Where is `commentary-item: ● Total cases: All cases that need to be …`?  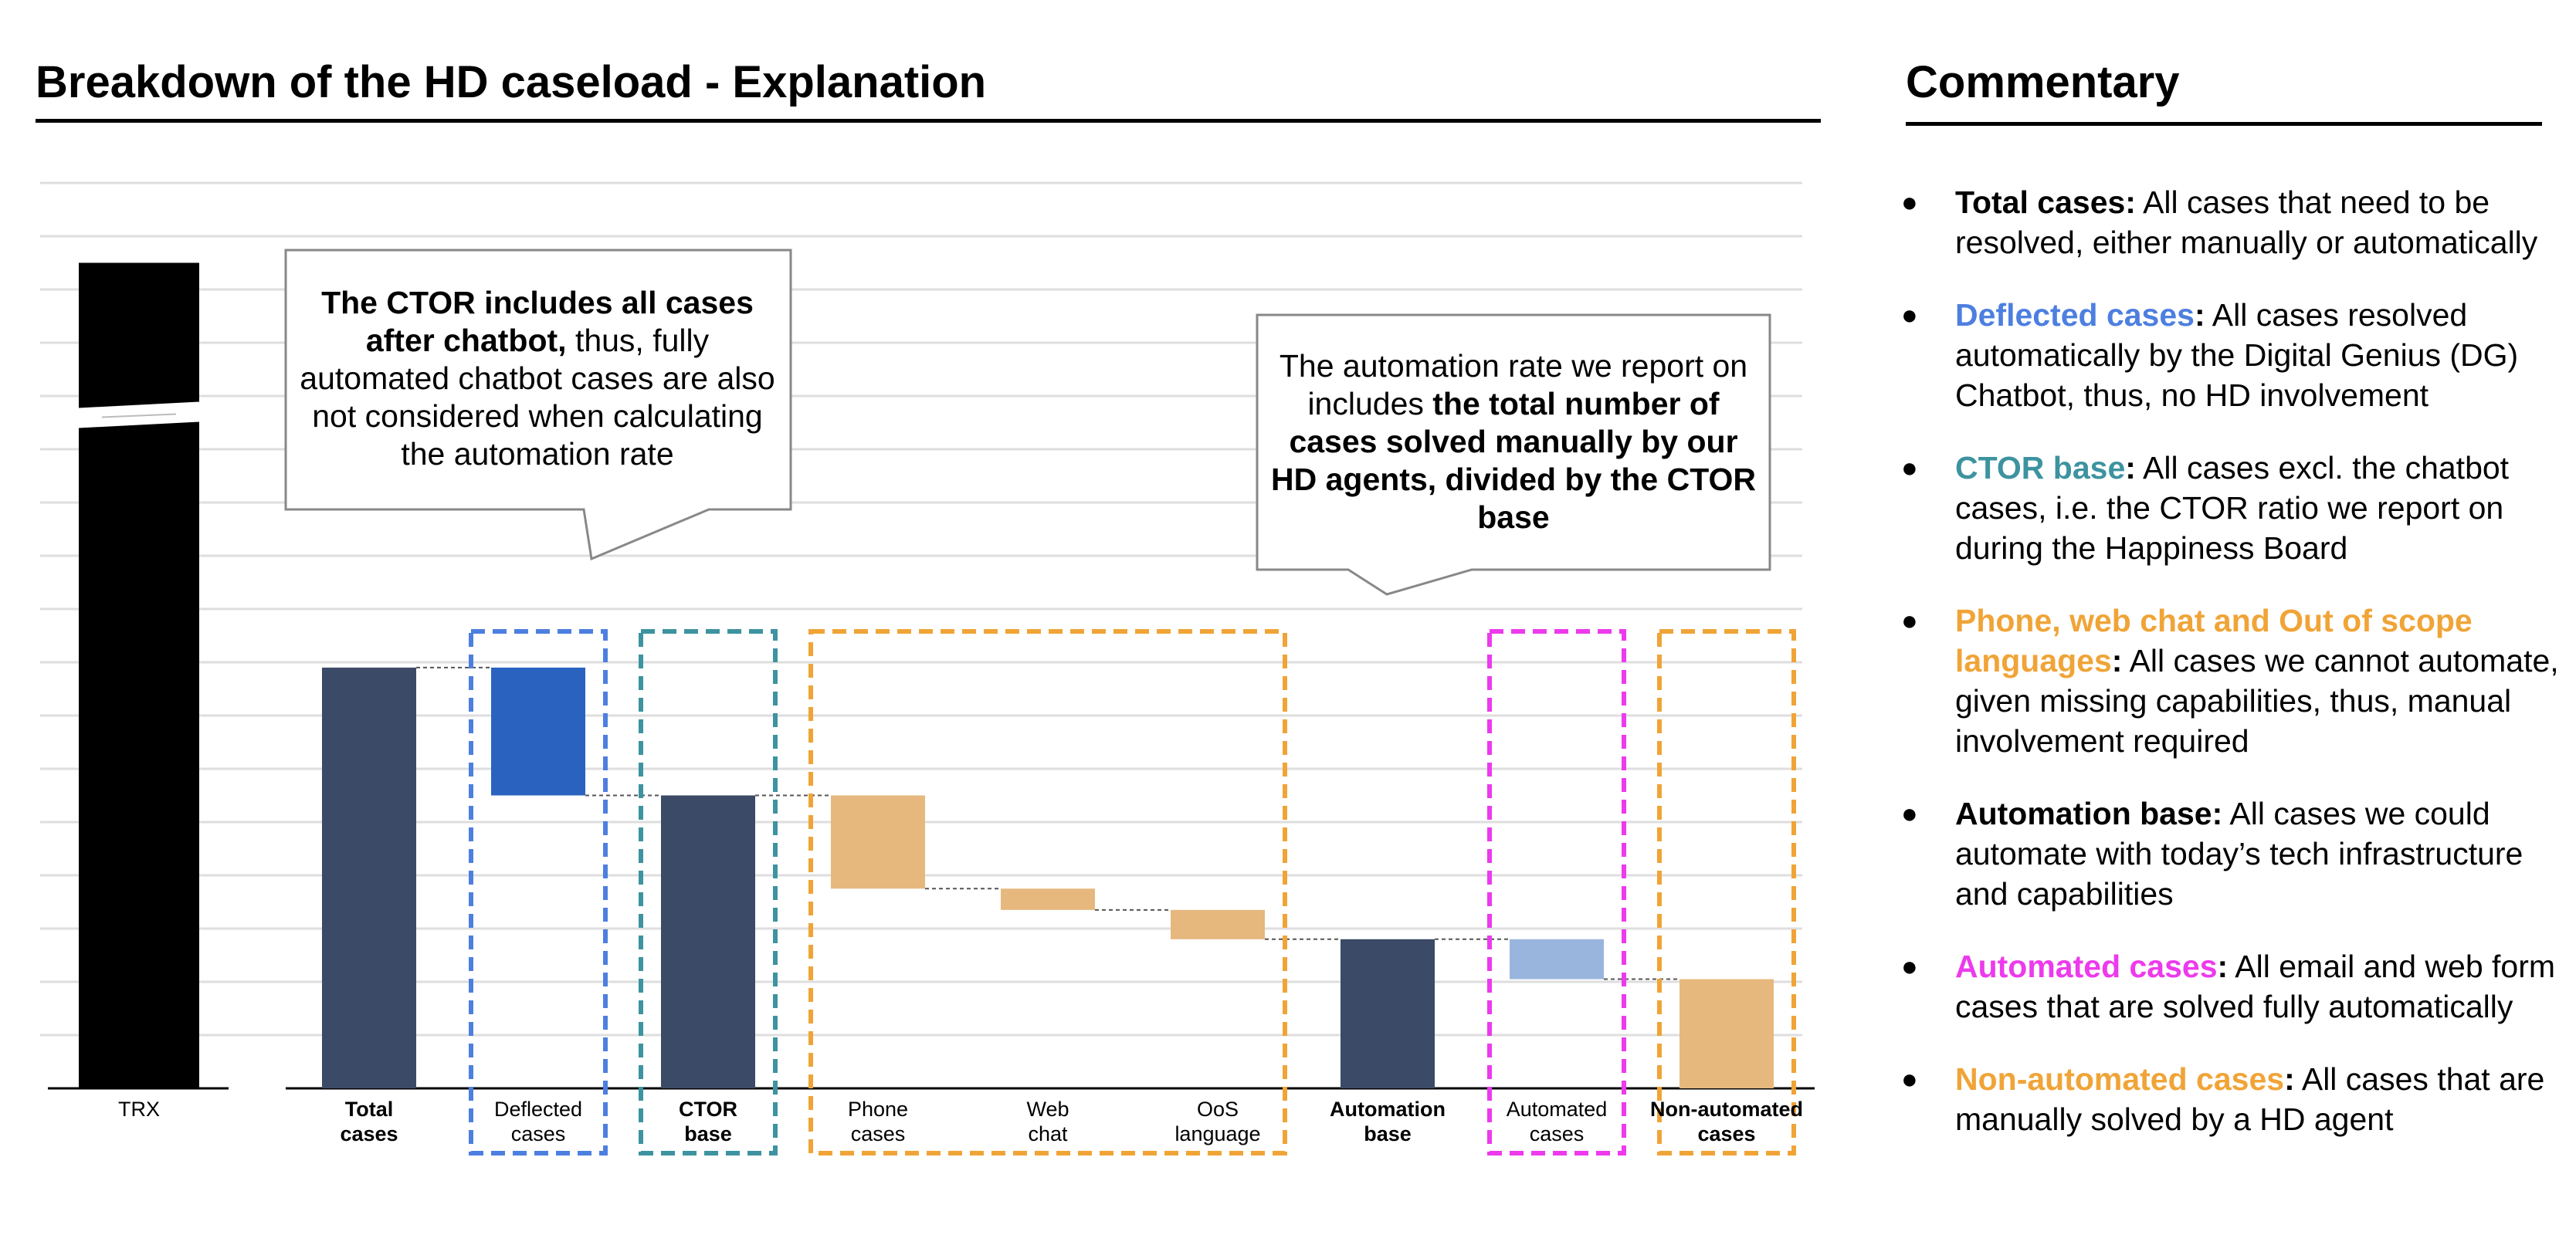
commentary-item: ● Total cases: All cases that need to be … is located at coordinates (2230, 222).